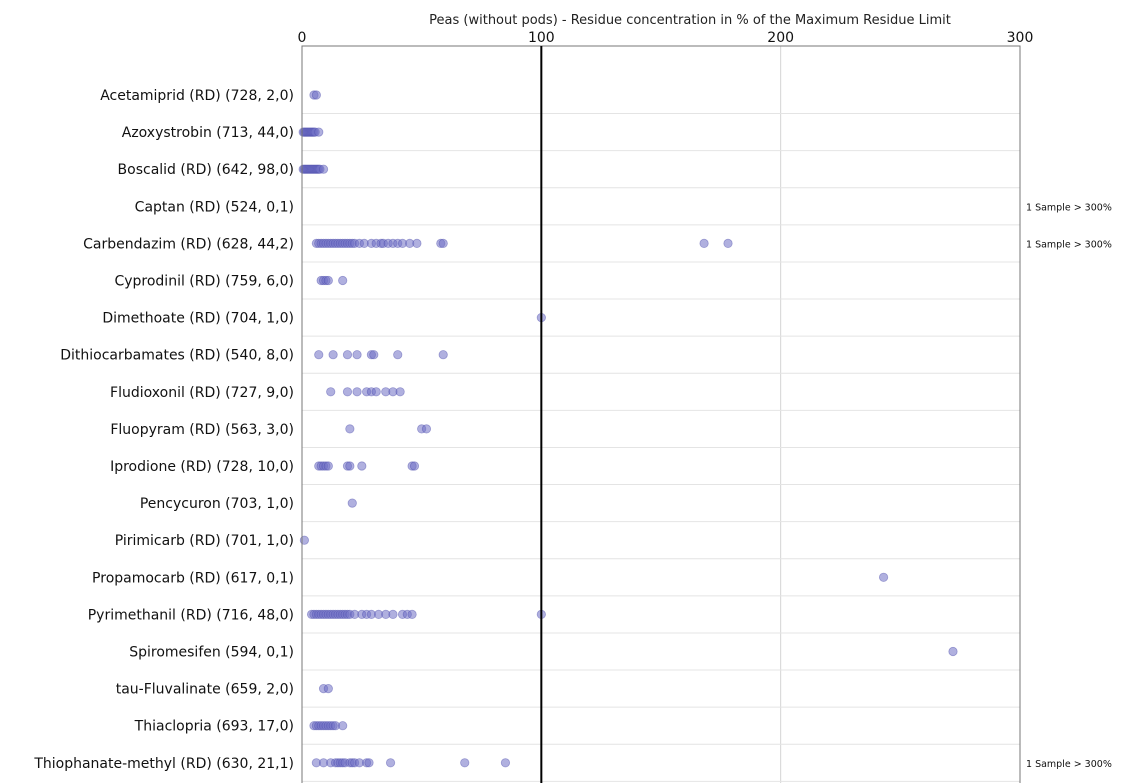 The width and height of the screenshot is (1121, 783). What do you see at coordinates (214, 207) in the screenshot?
I see `category-label: Captan (RD) (524, 0,1)` at bounding box center [214, 207].